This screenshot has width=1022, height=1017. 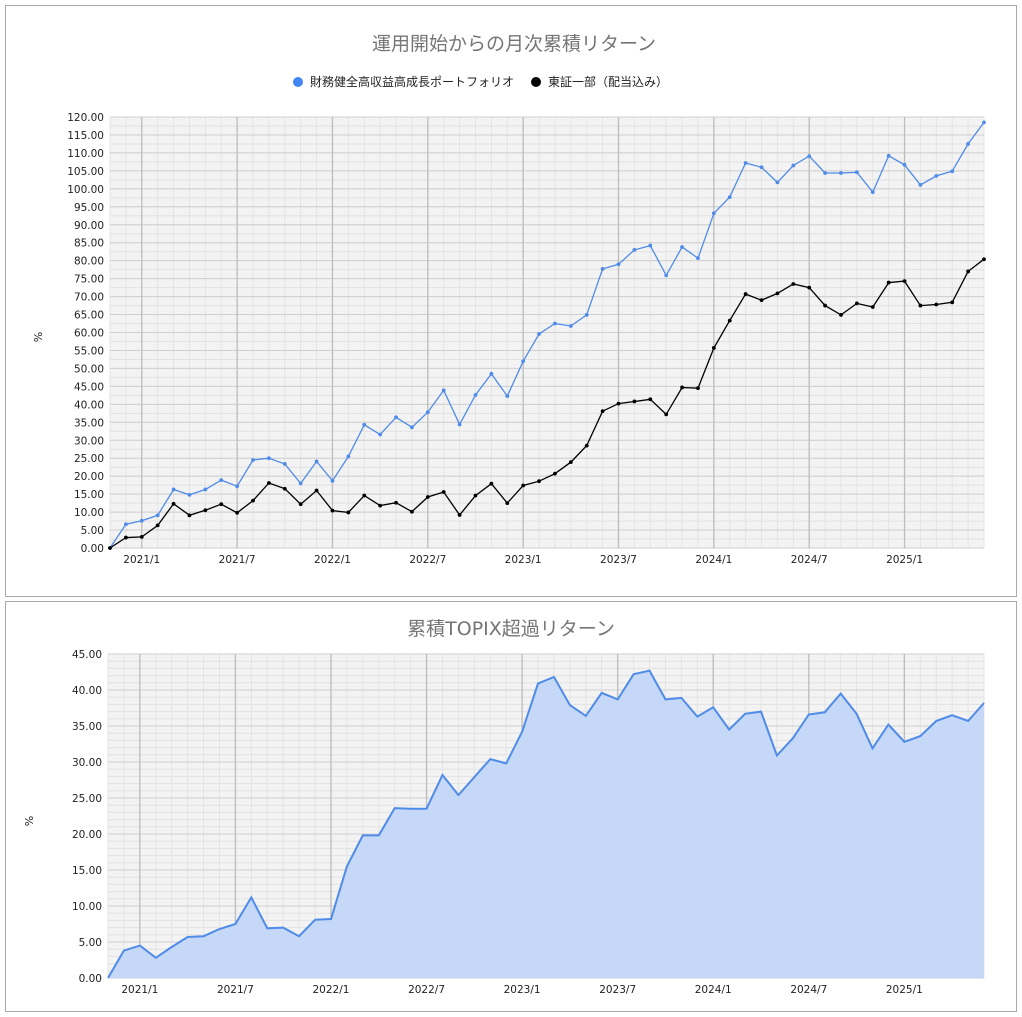 What do you see at coordinates (85, 136) in the screenshot?
I see `y-tick-label: 115.00` at bounding box center [85, 136].